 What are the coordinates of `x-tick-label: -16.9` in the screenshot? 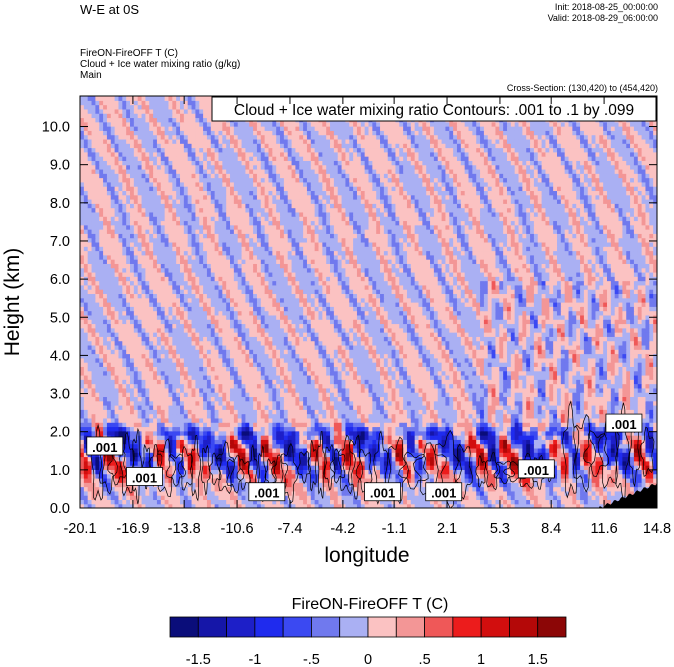 It's located at (132, 529).